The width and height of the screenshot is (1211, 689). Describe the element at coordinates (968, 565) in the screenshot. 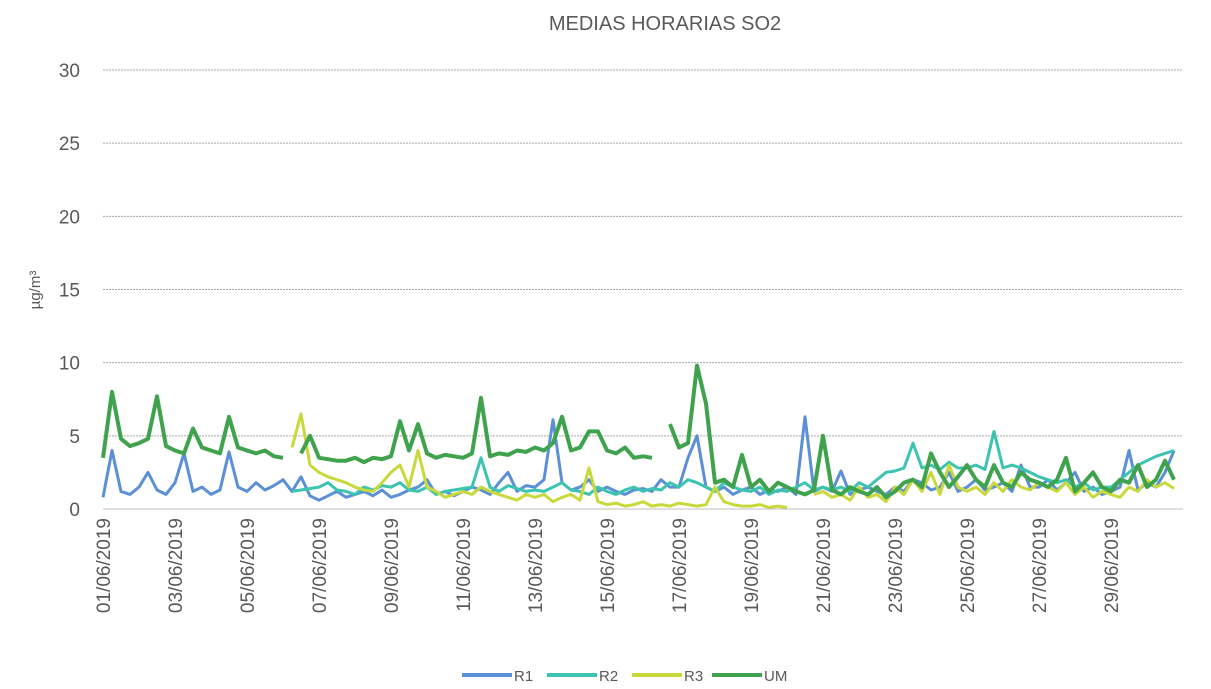

I see `x-tick-label: 25/06/2019` at that location.